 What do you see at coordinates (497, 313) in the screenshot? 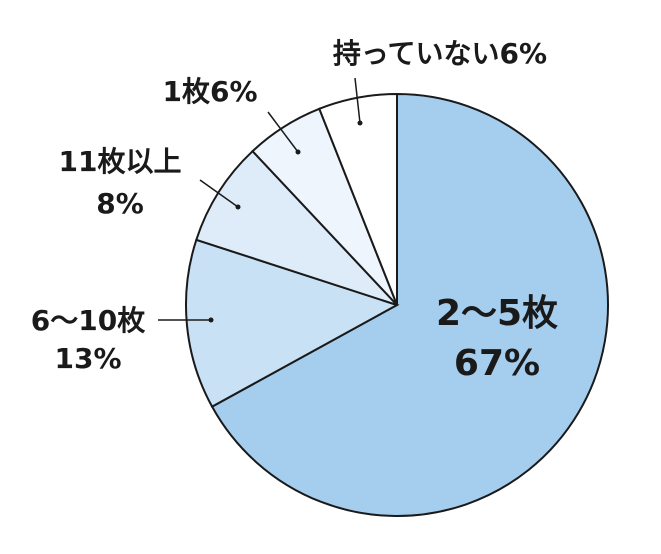
I see `category-label: 2〜5枚` at bounding box center [497, 313].